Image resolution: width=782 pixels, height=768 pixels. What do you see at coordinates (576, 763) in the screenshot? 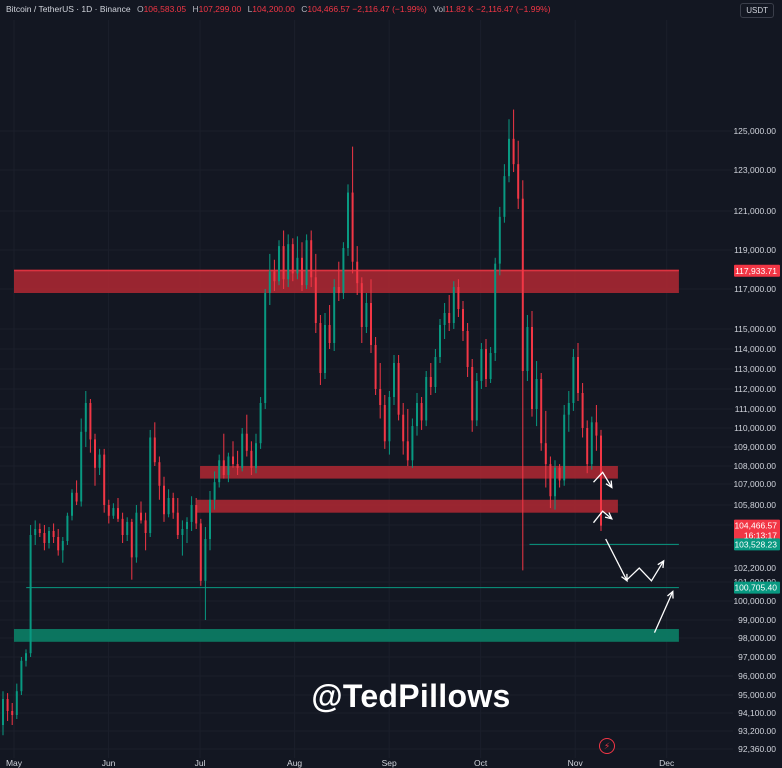
I see `x-tick-label: Nov` at bounding box center [576, 763].